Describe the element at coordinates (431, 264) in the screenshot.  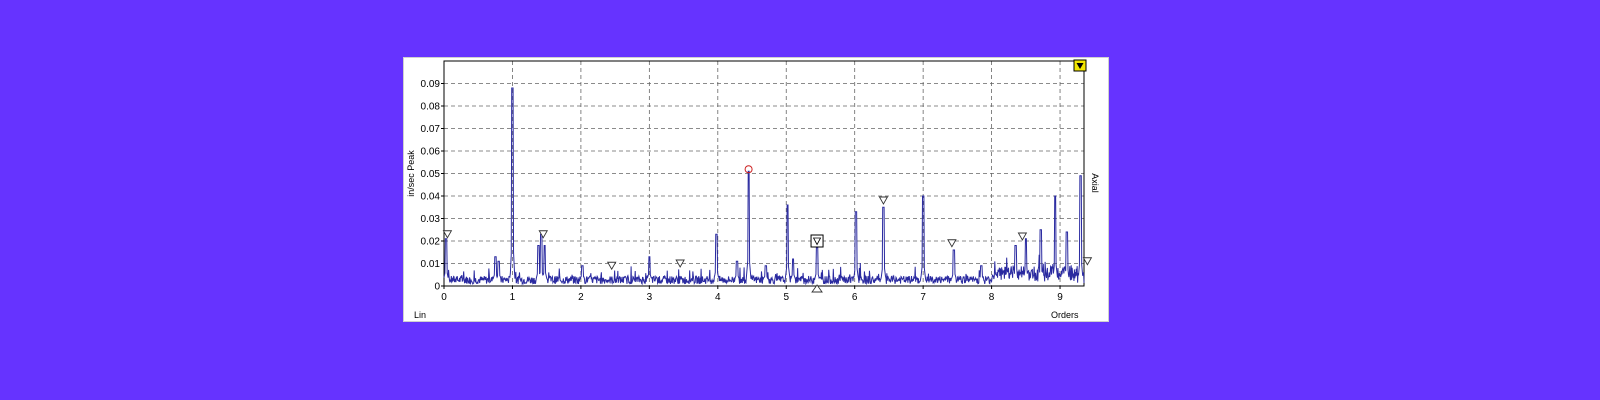
I see `y-tick-label: 0.01` at that location.